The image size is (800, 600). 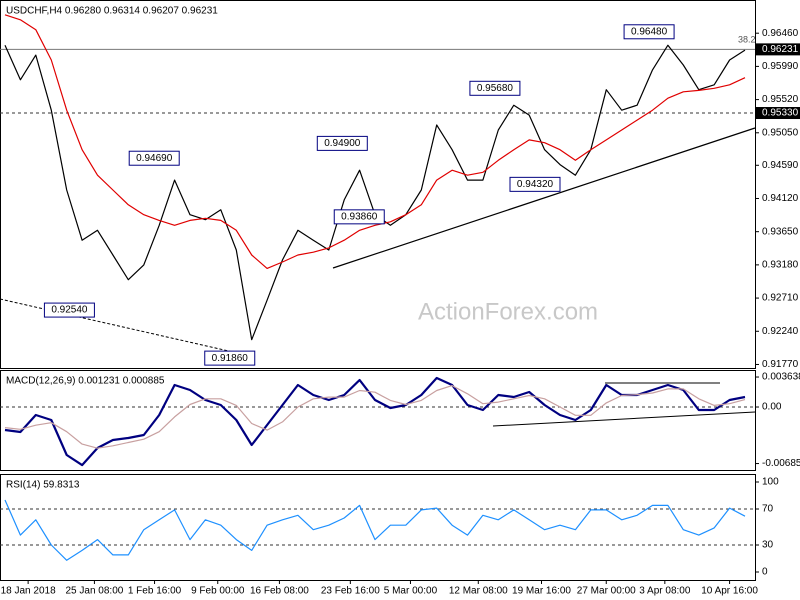 I want to click on x-tick-label: 12 Mar 08:00, so click(x=478, y=591).